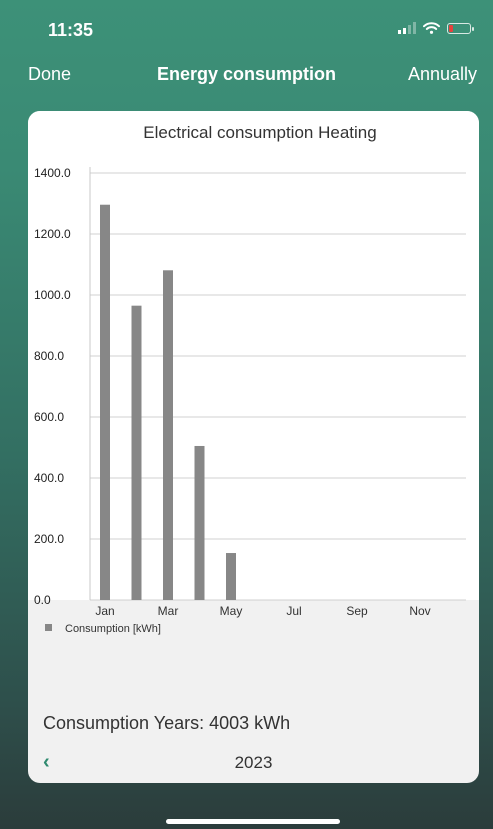 This screenshot has height=829, width=493. Describe the element at coordinates (52, 234) in the screenshot. I see `y-tick-label: 1200.0` at that location.